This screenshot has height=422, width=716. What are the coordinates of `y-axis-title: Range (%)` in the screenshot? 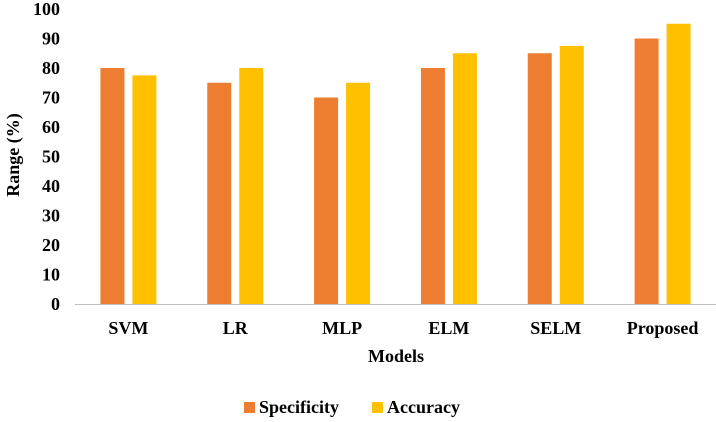 It's located at (13, 155).